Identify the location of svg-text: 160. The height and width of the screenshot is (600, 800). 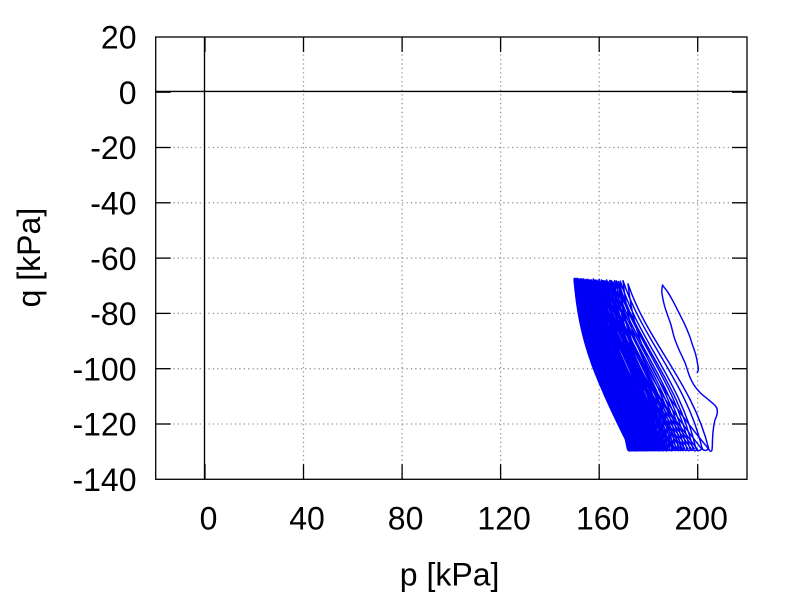
(602, 519).